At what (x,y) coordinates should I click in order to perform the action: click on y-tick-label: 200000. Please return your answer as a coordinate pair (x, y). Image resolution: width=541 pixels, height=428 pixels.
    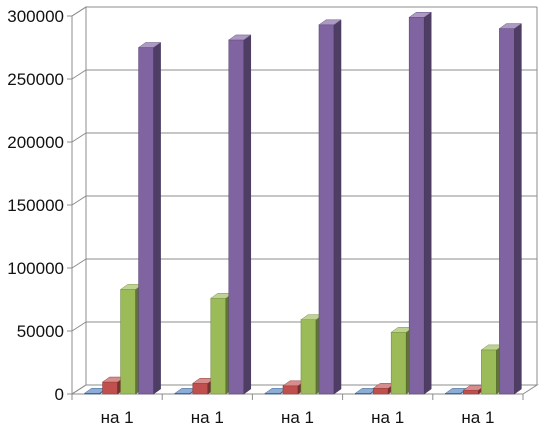
    Looking at the image, I should click on (35, 142).